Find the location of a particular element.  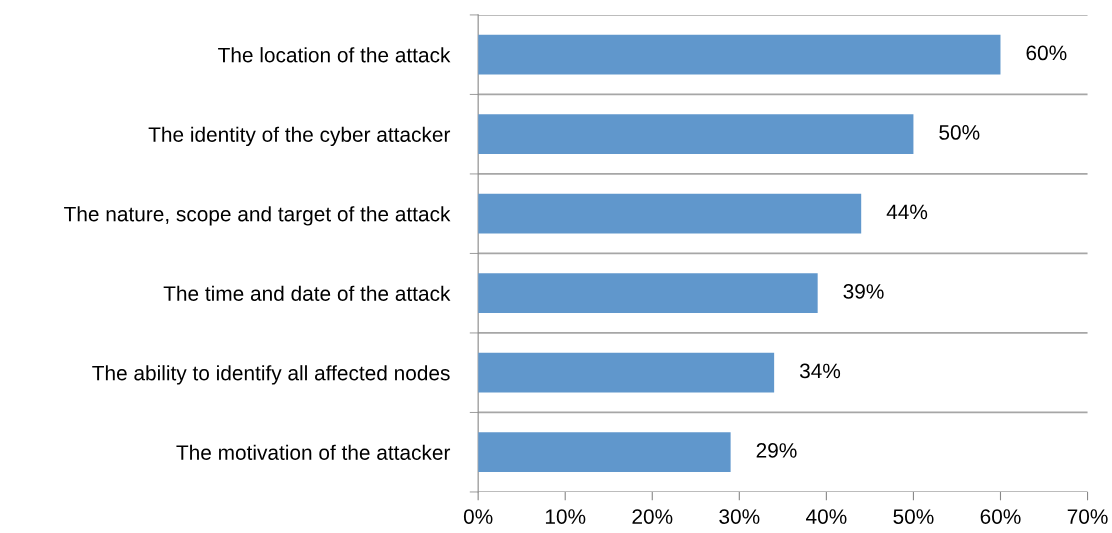

x-tick-label: 20% is located at coordinates (652, 516).